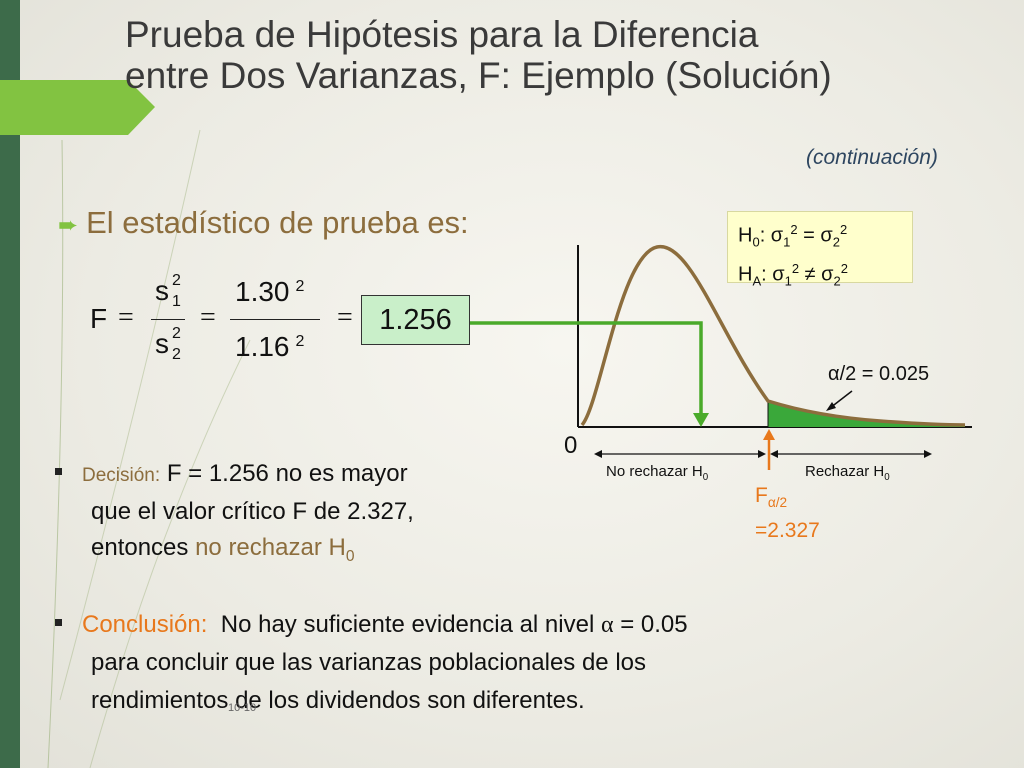 This screenshot has height=768, width=1024. I want to click on hypotheses-box: H0: σ12 = σ22 HA: σ12 ≠ σ22, so click(820, 249).